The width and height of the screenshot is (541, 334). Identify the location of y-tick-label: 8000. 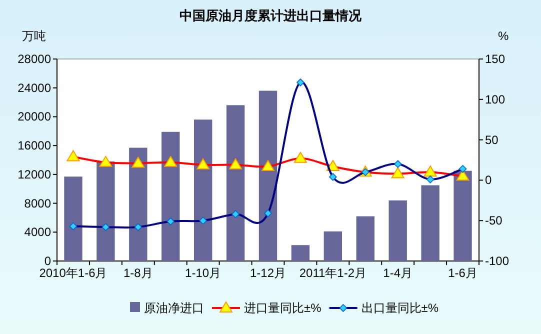
(38, 203).